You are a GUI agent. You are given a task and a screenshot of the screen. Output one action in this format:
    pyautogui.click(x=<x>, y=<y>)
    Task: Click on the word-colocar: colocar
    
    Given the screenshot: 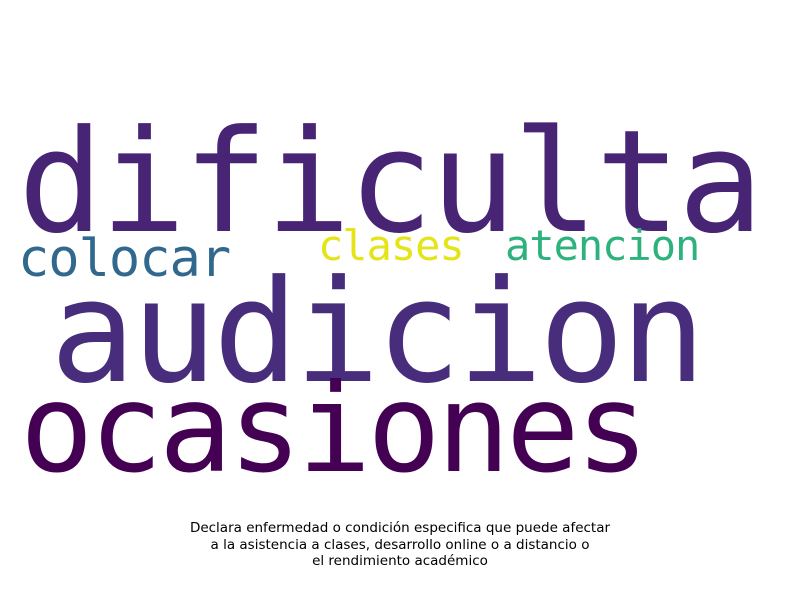 What is the action you would take?
    pyautogui.click(x=124, y=259)
    